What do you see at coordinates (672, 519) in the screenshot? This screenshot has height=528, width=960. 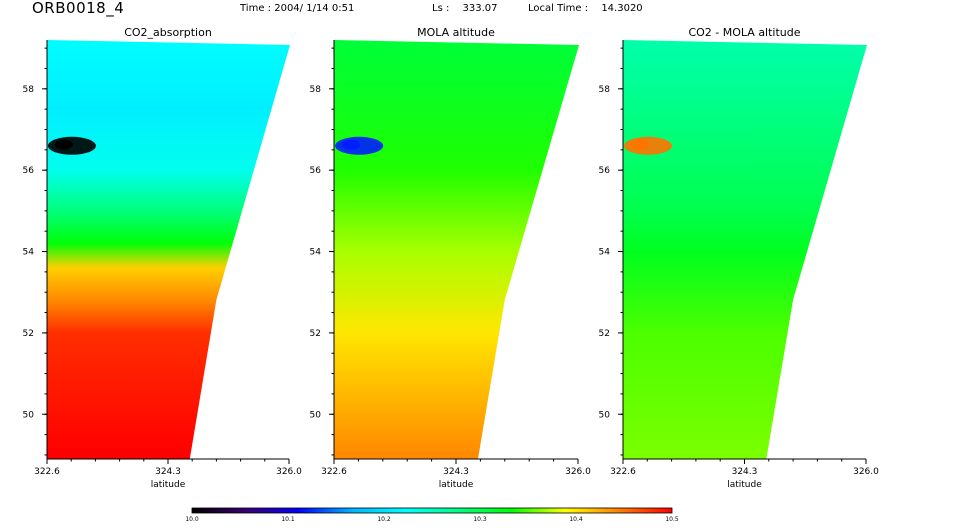 I see `colorbar-tick-label: 10.5` at bounding box center [672, 519].